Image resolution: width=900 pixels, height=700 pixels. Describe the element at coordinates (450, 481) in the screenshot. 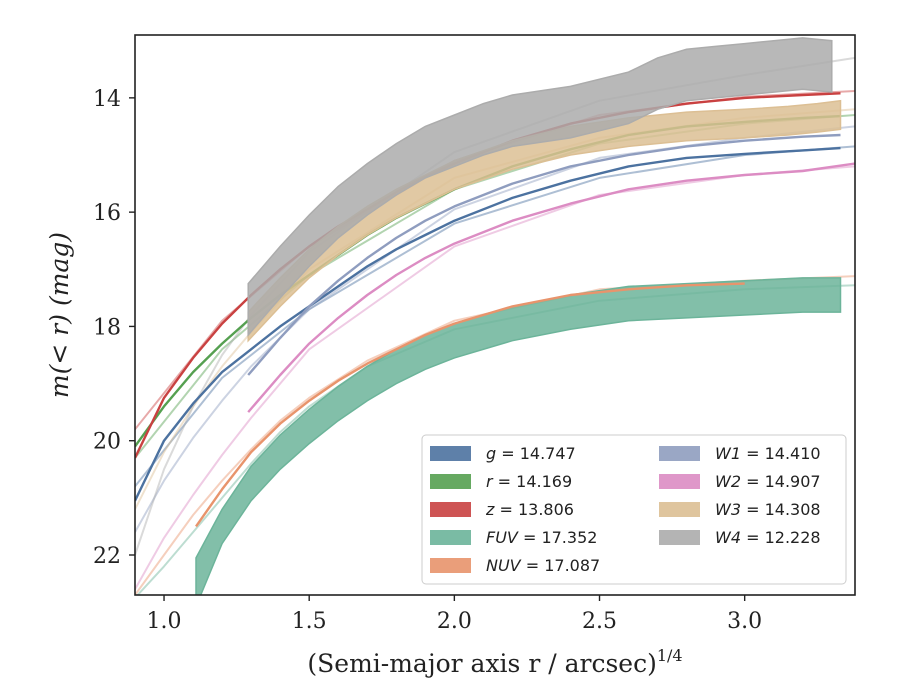

I see `legend-swatch-r` at that location.